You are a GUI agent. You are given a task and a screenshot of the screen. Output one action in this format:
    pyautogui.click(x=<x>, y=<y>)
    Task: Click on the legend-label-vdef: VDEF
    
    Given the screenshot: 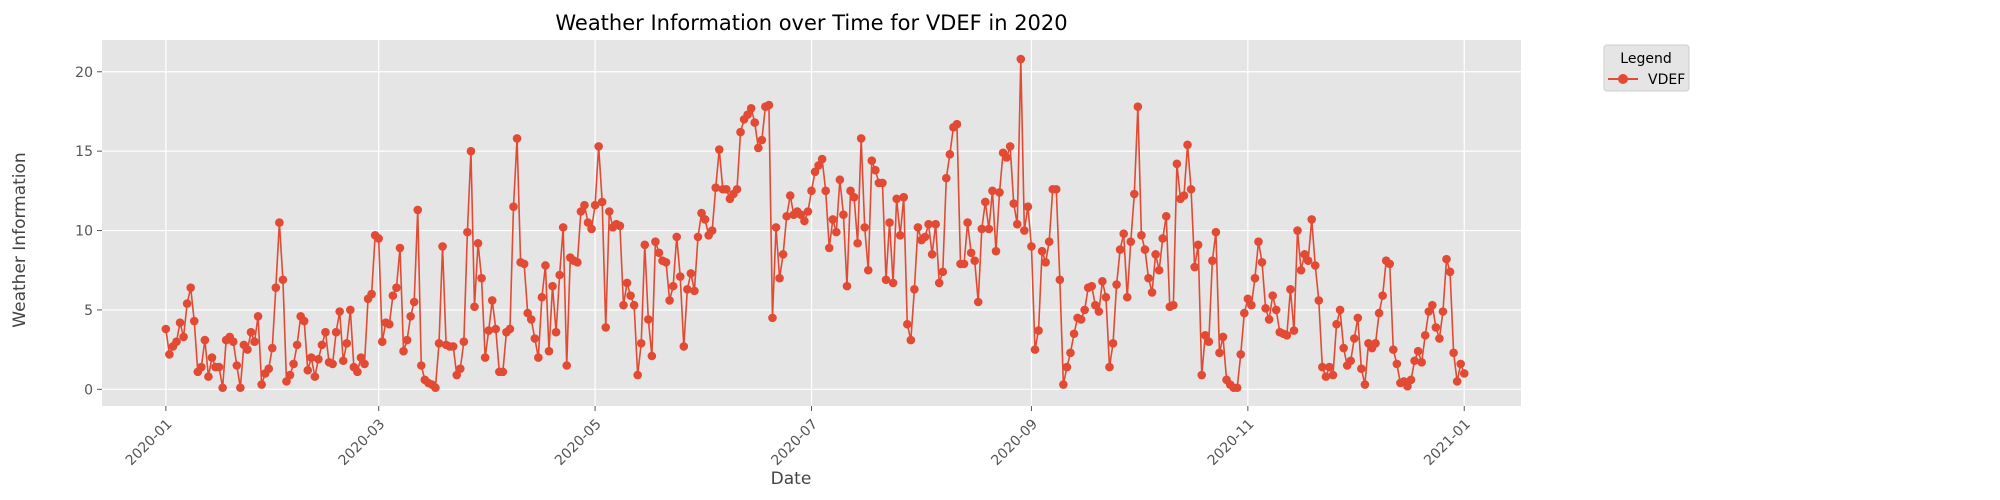 What is the action you would take?
    pyautogui.click(x=1666, y=80)
    